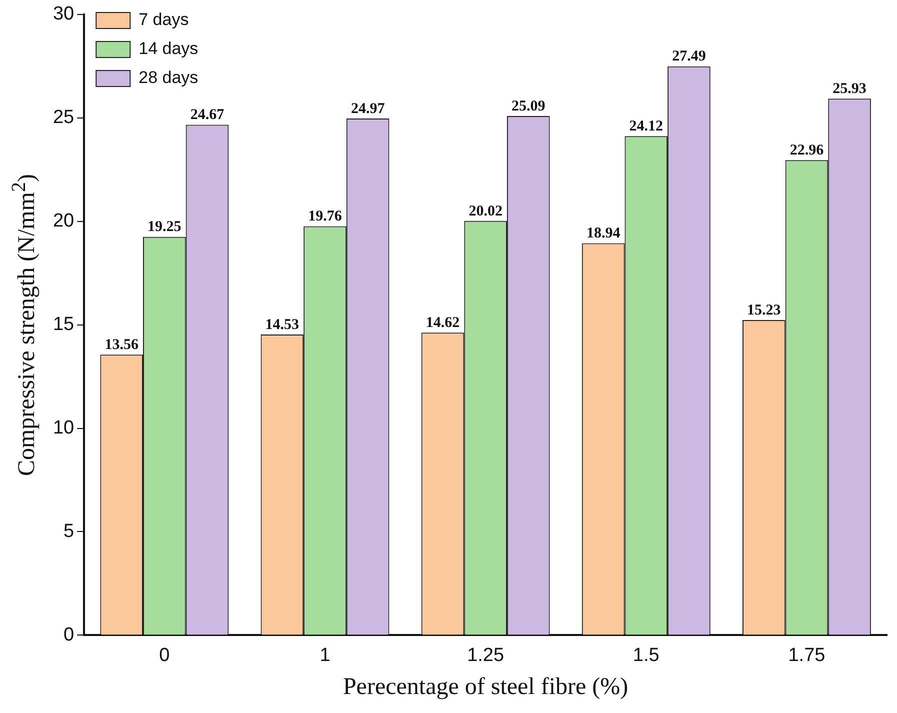 Image resolution: width=897 pixels, height=713 pixels. I want to click on y-tick-label: 20, so click(63, 221).